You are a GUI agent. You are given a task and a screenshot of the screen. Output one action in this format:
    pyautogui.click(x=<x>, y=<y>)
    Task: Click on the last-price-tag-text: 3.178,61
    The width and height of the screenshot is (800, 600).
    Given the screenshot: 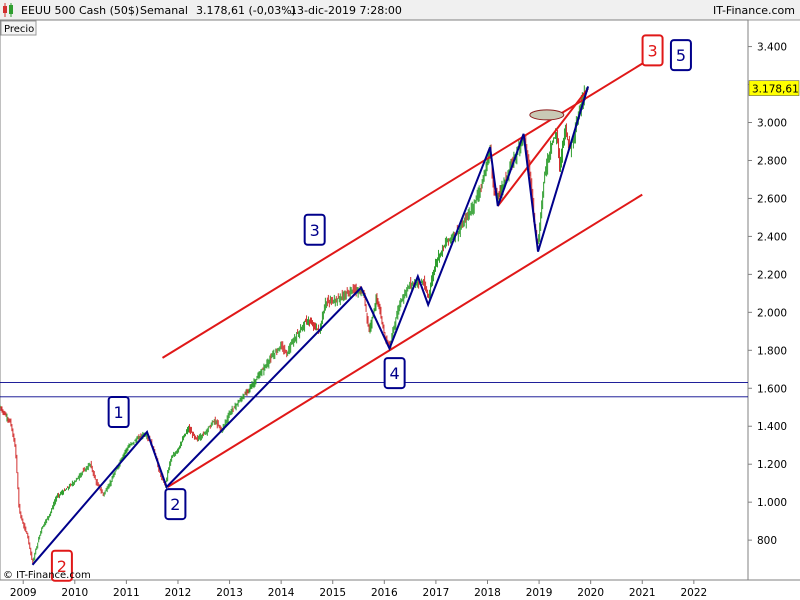 What is the action you would take?
    pyautogui.click(x=775, y=90)
    